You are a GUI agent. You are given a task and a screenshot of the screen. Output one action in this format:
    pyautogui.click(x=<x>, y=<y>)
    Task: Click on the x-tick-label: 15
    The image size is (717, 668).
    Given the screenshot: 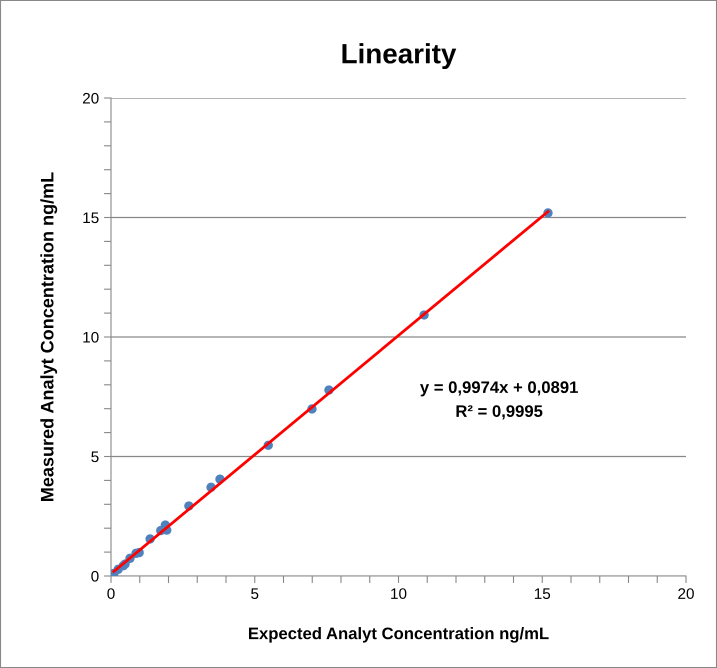 What is the action you would take?
    pyautogui.click(x=542, y=594)
    